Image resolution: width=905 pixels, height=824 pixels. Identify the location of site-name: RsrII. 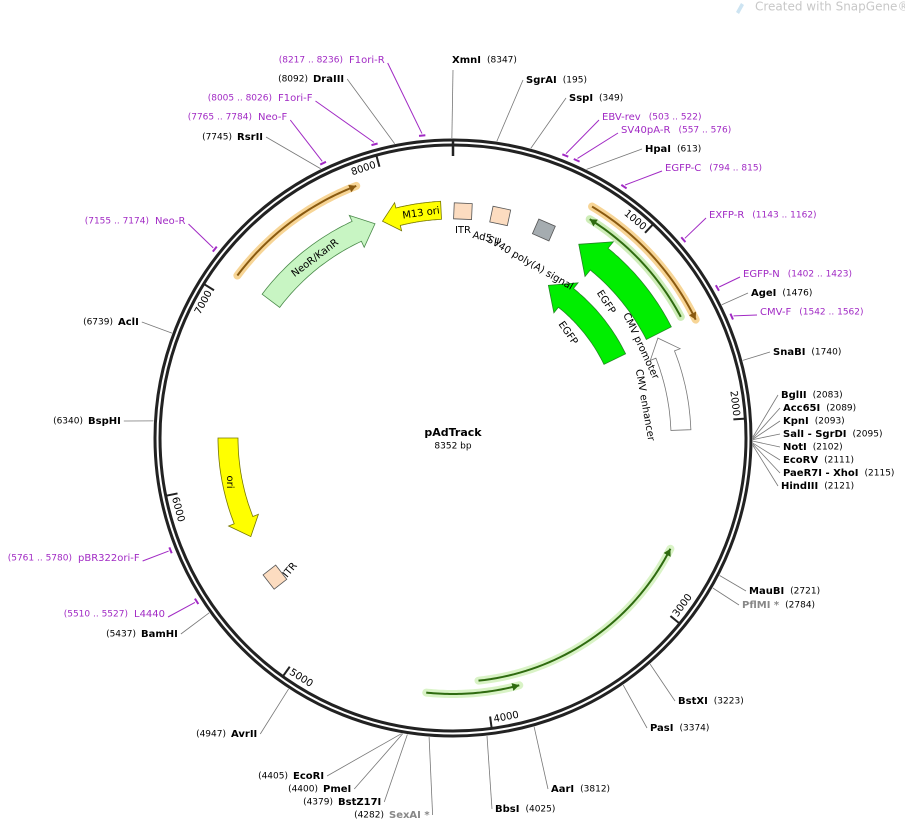
(250, 137).